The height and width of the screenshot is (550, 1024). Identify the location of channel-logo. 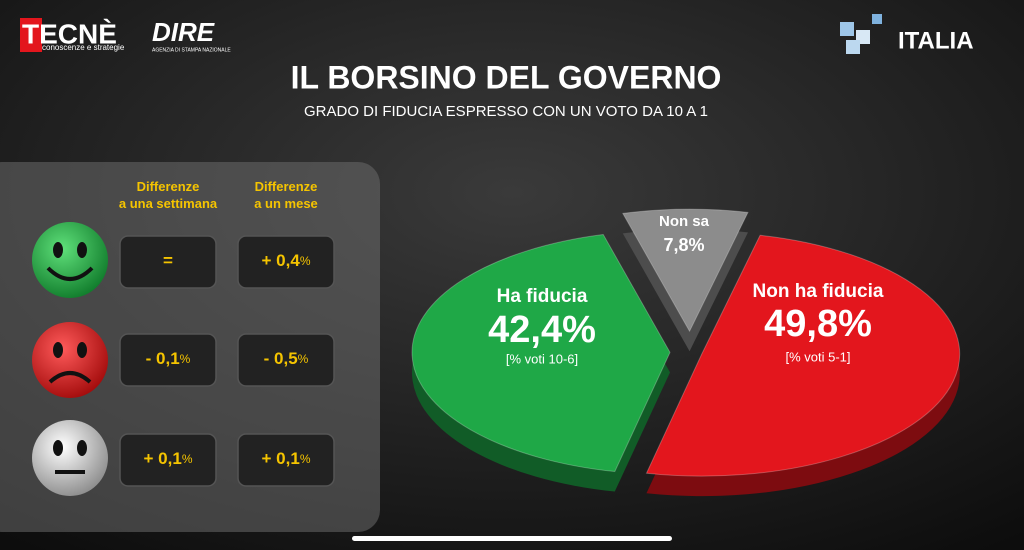
(861, 34).